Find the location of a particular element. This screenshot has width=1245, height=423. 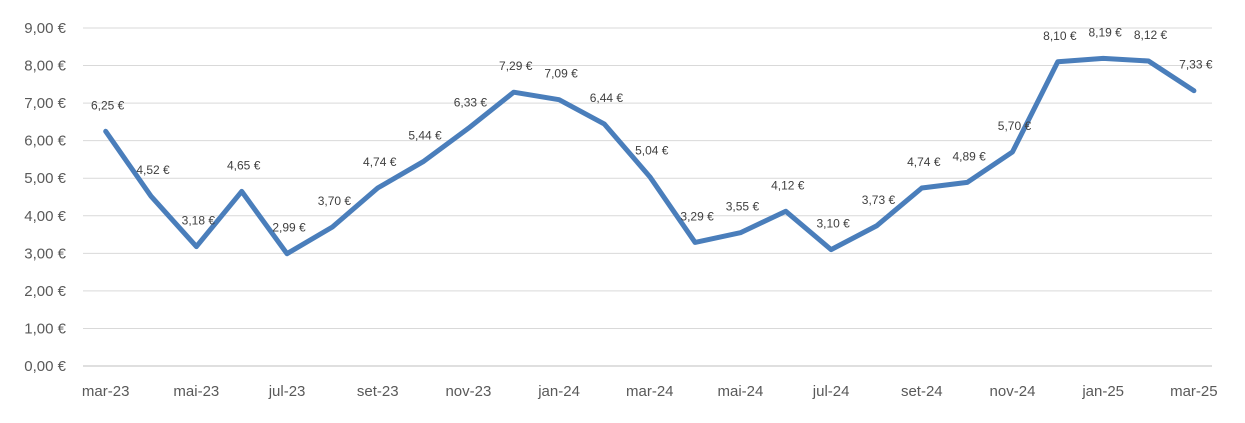

data-label: 3,29 € is located at coordinates (697, 216).